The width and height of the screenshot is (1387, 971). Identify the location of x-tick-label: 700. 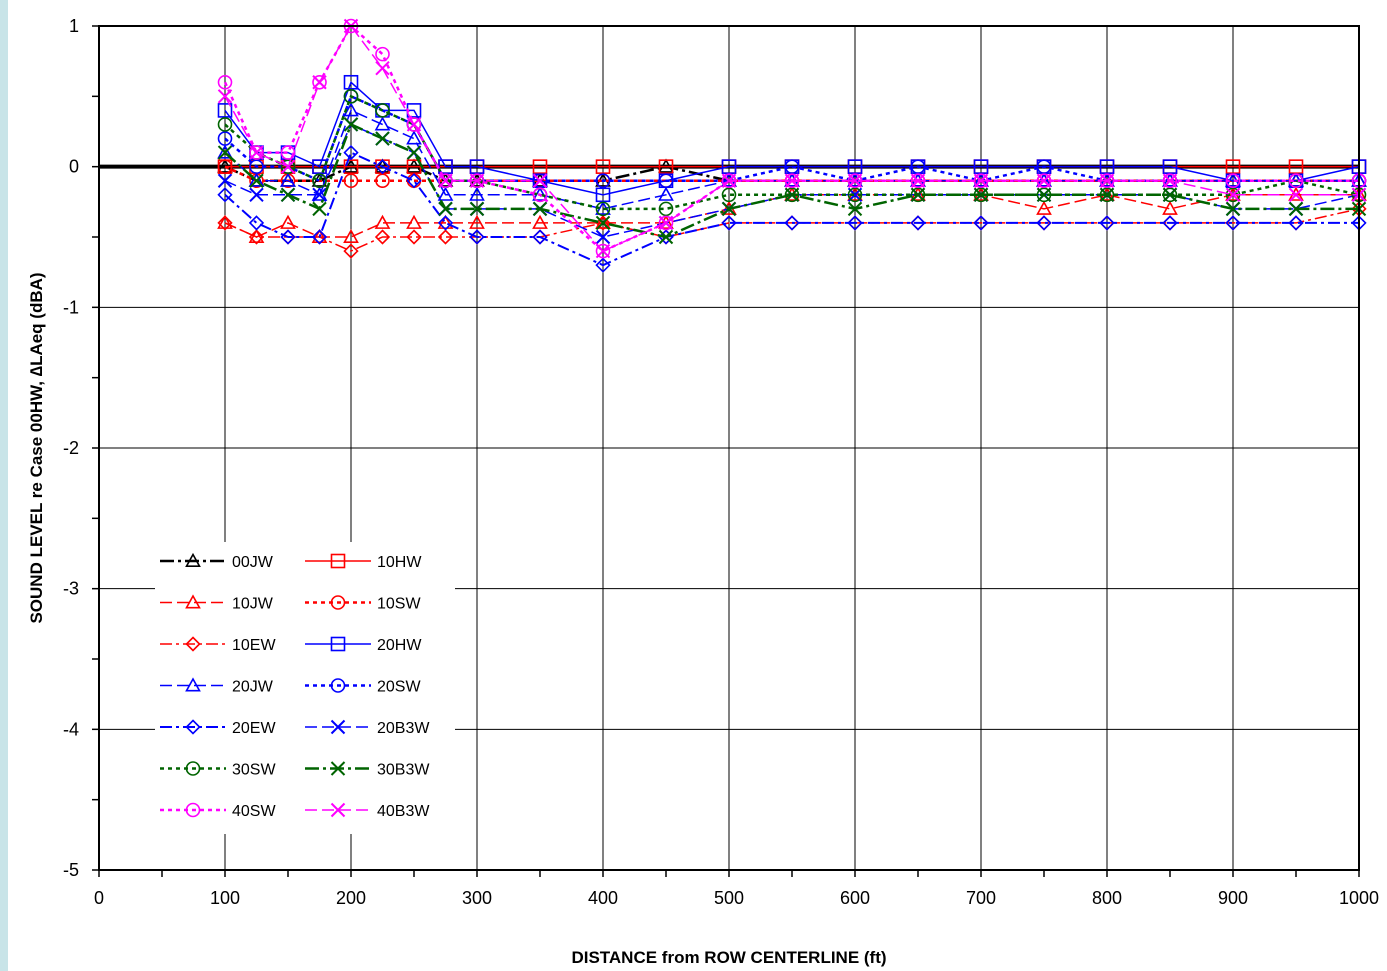
(981, 898).